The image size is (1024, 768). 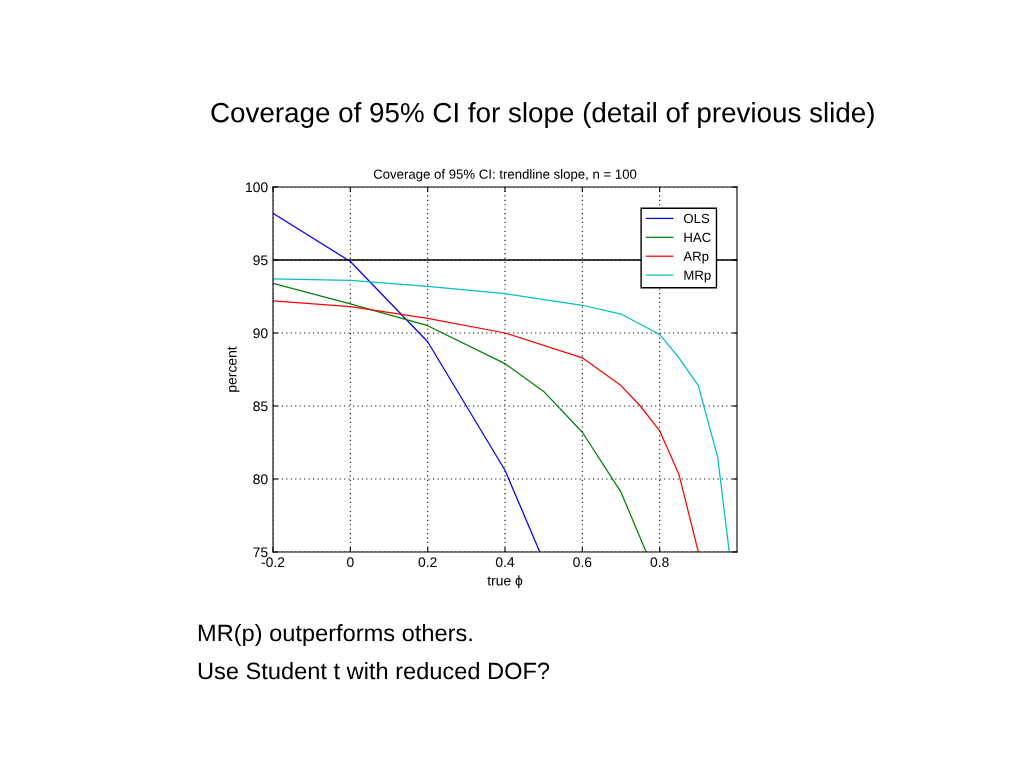 I want to click on chart-title: Coverage of 95% CI for slope (detail of previous slide), so click(x=542, y=115).